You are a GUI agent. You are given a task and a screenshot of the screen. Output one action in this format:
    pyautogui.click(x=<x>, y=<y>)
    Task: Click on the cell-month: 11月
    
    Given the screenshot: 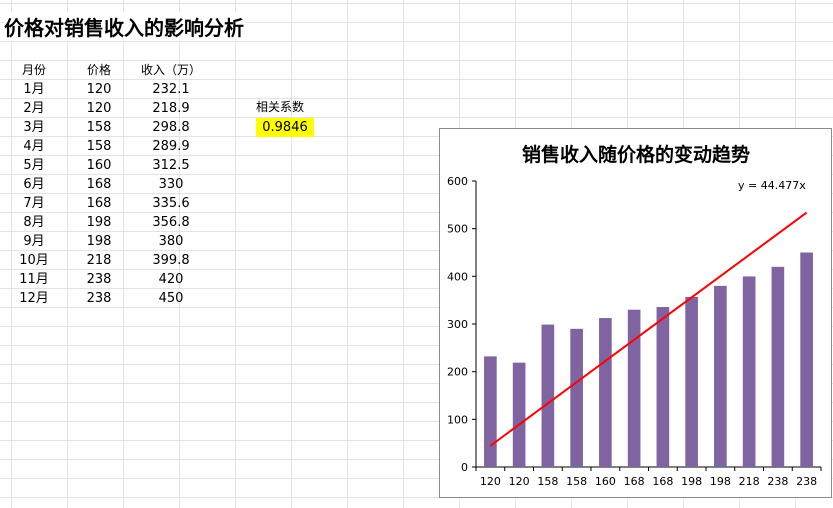 What is the action you would take?
    pyautogui.click(x=34, y=279)
    